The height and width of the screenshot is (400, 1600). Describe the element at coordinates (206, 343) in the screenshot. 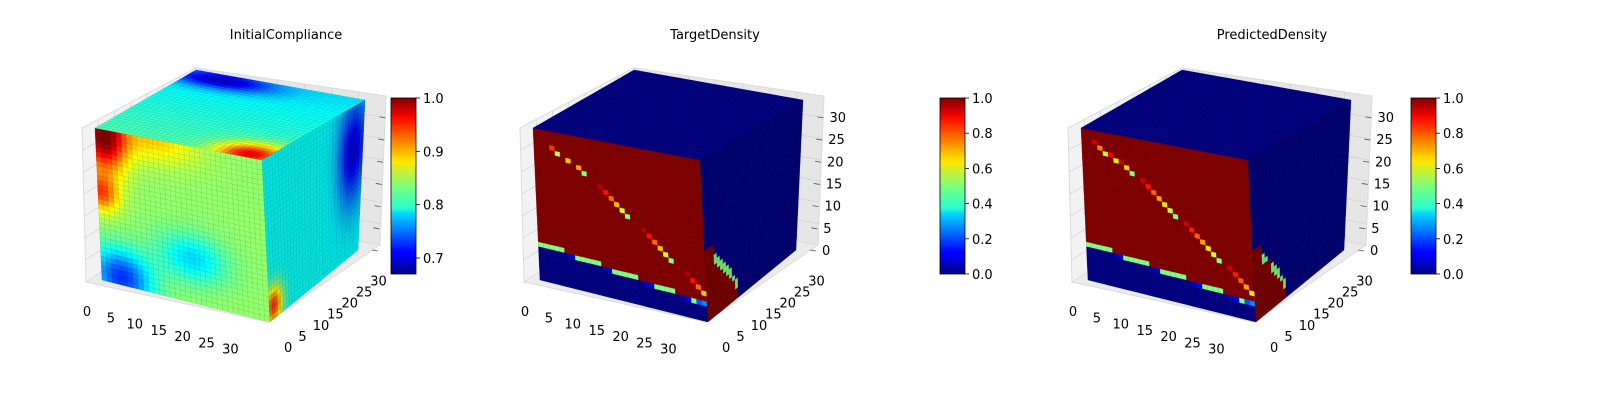

I see `x-tick-label: 25` at that location.